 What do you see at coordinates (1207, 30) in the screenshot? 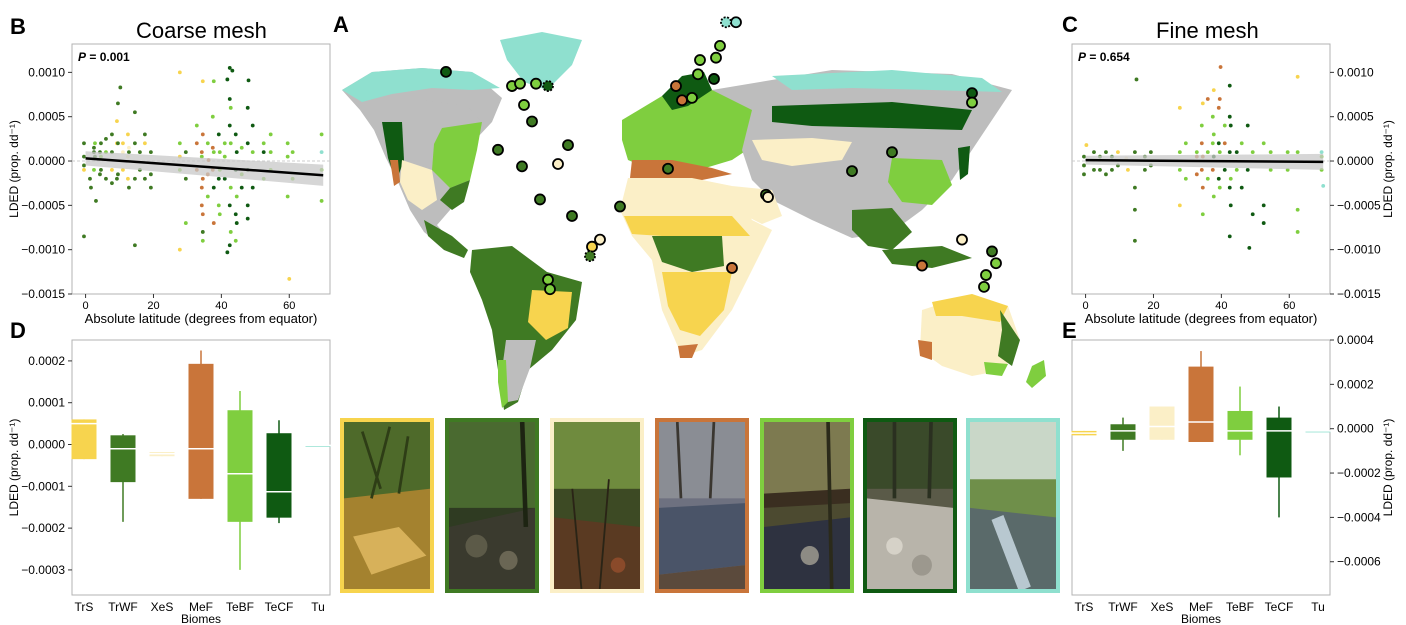
I see `panel-c-title: Fine mesh` at bounding box center [1207, 30].